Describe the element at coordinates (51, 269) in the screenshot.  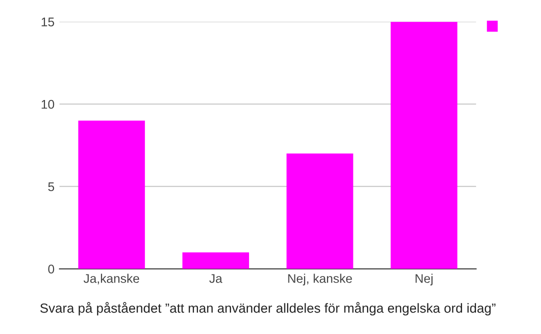
I see `y-tick-label: 0` at that location.